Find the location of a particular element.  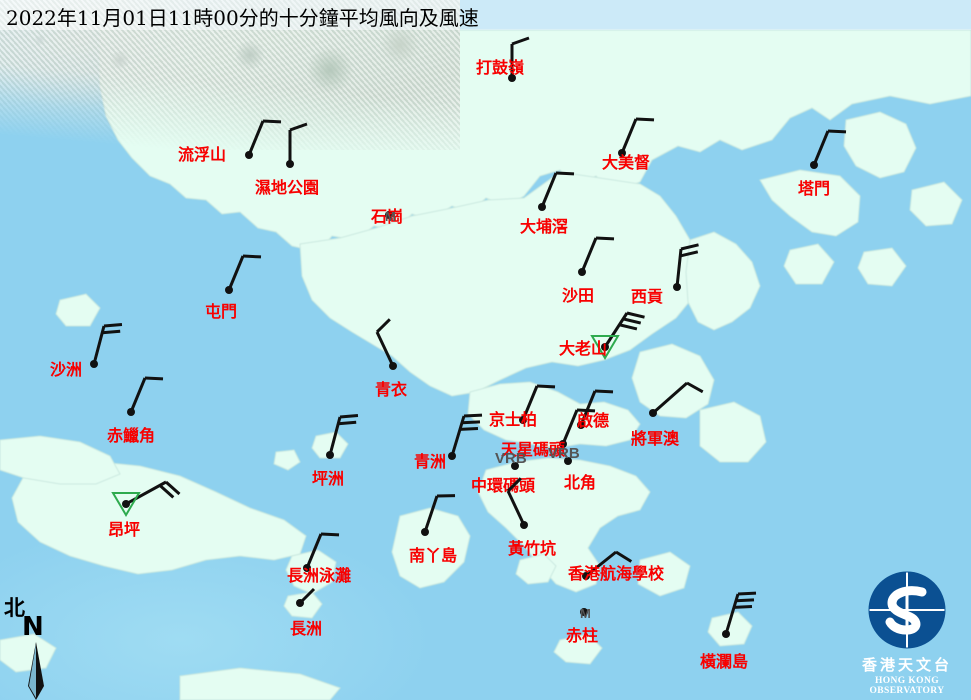

station-label: 啟德 is located at coordinates (593, 420).